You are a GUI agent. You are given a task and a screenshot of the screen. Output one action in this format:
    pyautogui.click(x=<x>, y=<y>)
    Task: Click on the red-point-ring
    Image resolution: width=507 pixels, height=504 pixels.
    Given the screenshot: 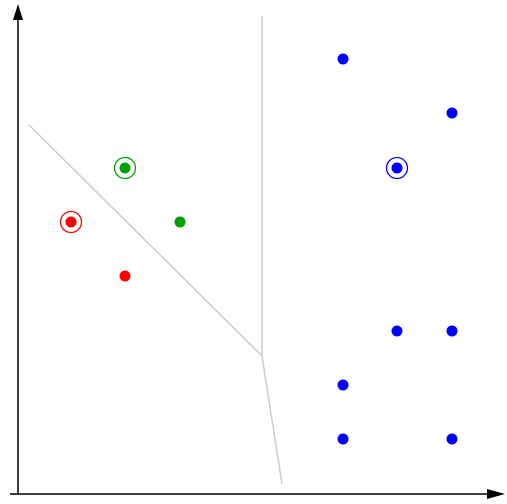 What is the action you would take?
    pyautogui.click(x=71, y=222)
    